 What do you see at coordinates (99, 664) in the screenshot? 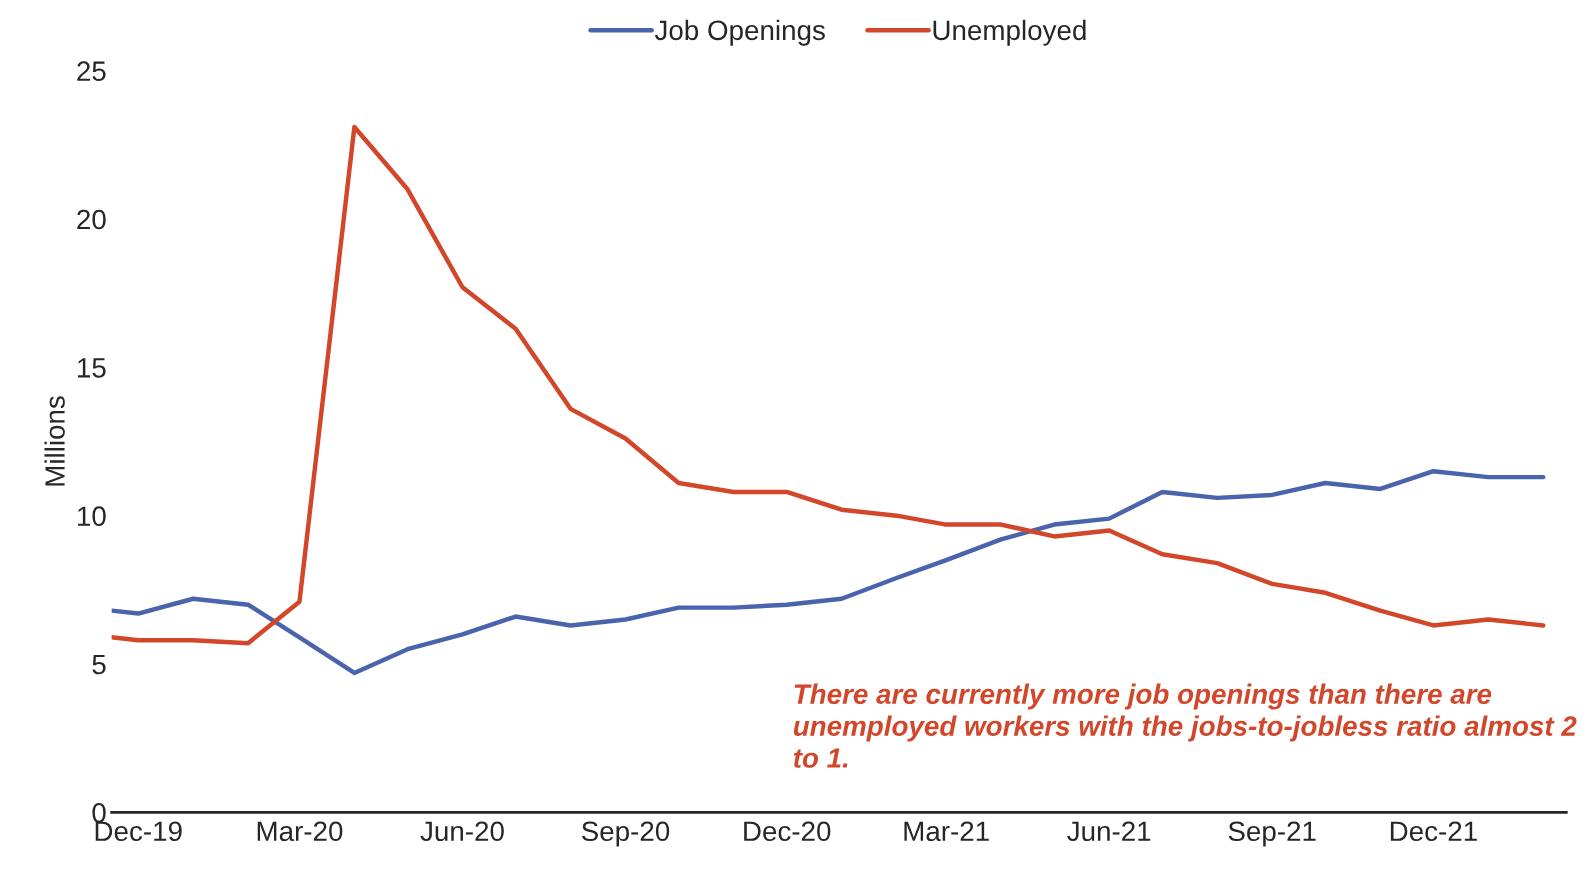
I see `y-tick-label: 5` at bounding box center [99, 664].